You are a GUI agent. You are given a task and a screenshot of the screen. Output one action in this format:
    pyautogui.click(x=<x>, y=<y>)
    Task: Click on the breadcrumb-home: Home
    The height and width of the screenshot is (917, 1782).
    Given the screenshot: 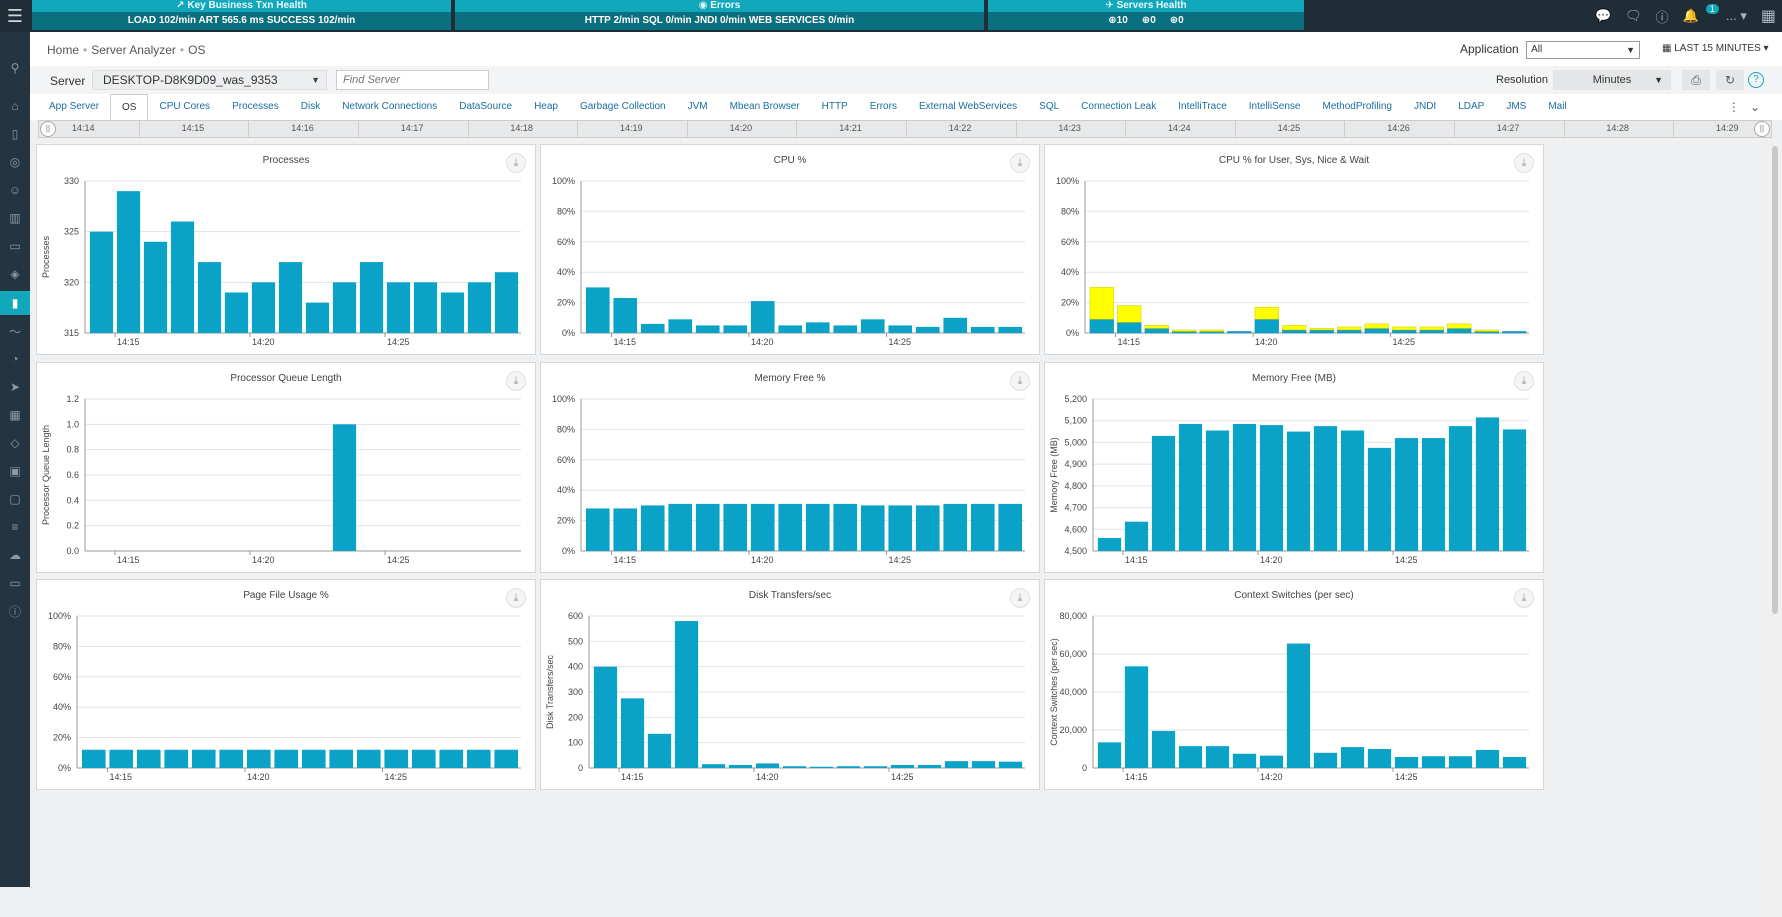 What is the action you would take?
    pyautogui.click(x=63, y=50)
    